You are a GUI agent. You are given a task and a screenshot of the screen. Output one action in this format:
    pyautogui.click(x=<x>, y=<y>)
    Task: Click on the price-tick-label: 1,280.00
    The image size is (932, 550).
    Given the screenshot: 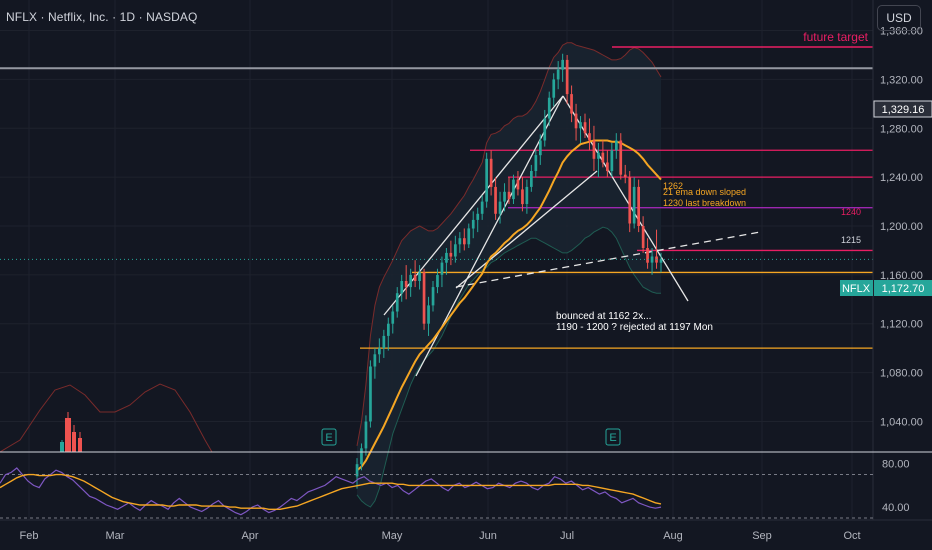 What is the action you would take?
    pyautogui.click(x=901, y=129)
    